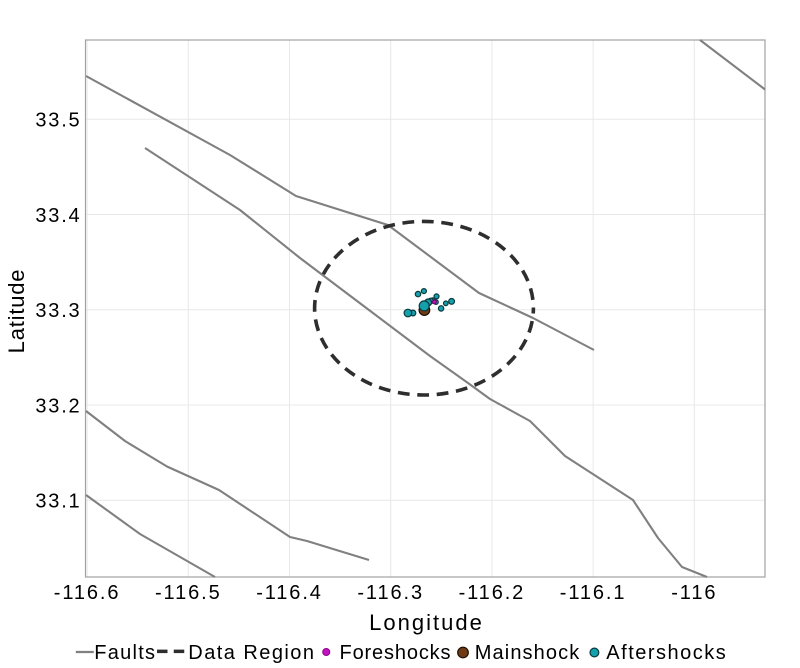  What do you see at coordinates (125, 653) in the screenshot?
I see `svg-text: Faults` at bounding box center [125, 653].